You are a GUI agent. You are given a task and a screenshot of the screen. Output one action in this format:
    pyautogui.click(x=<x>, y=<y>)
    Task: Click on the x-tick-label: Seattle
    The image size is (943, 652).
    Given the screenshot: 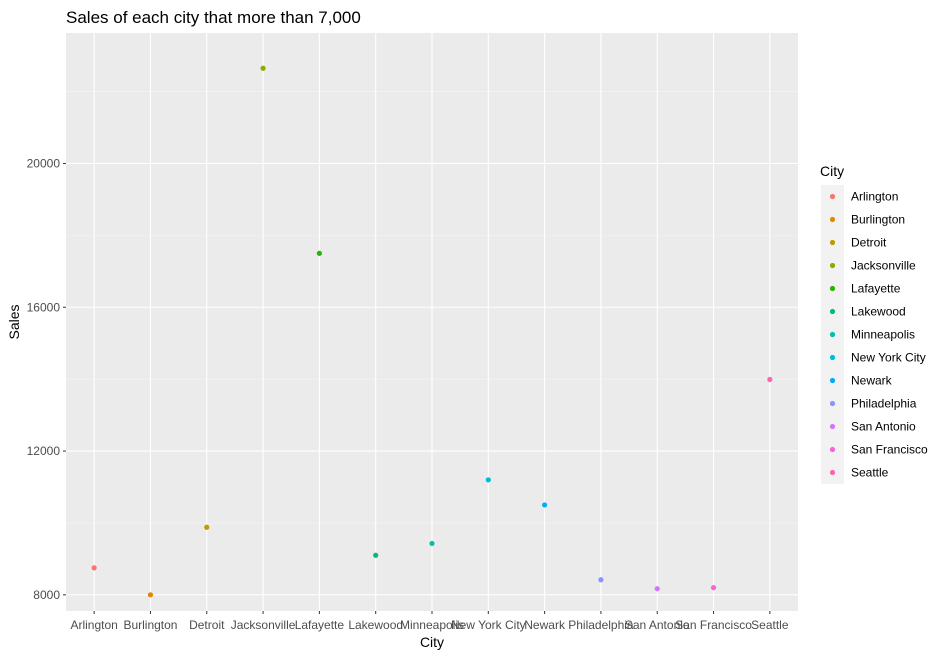 What is the action you would take?
    pyautogui.click(x=770, y=625)
    